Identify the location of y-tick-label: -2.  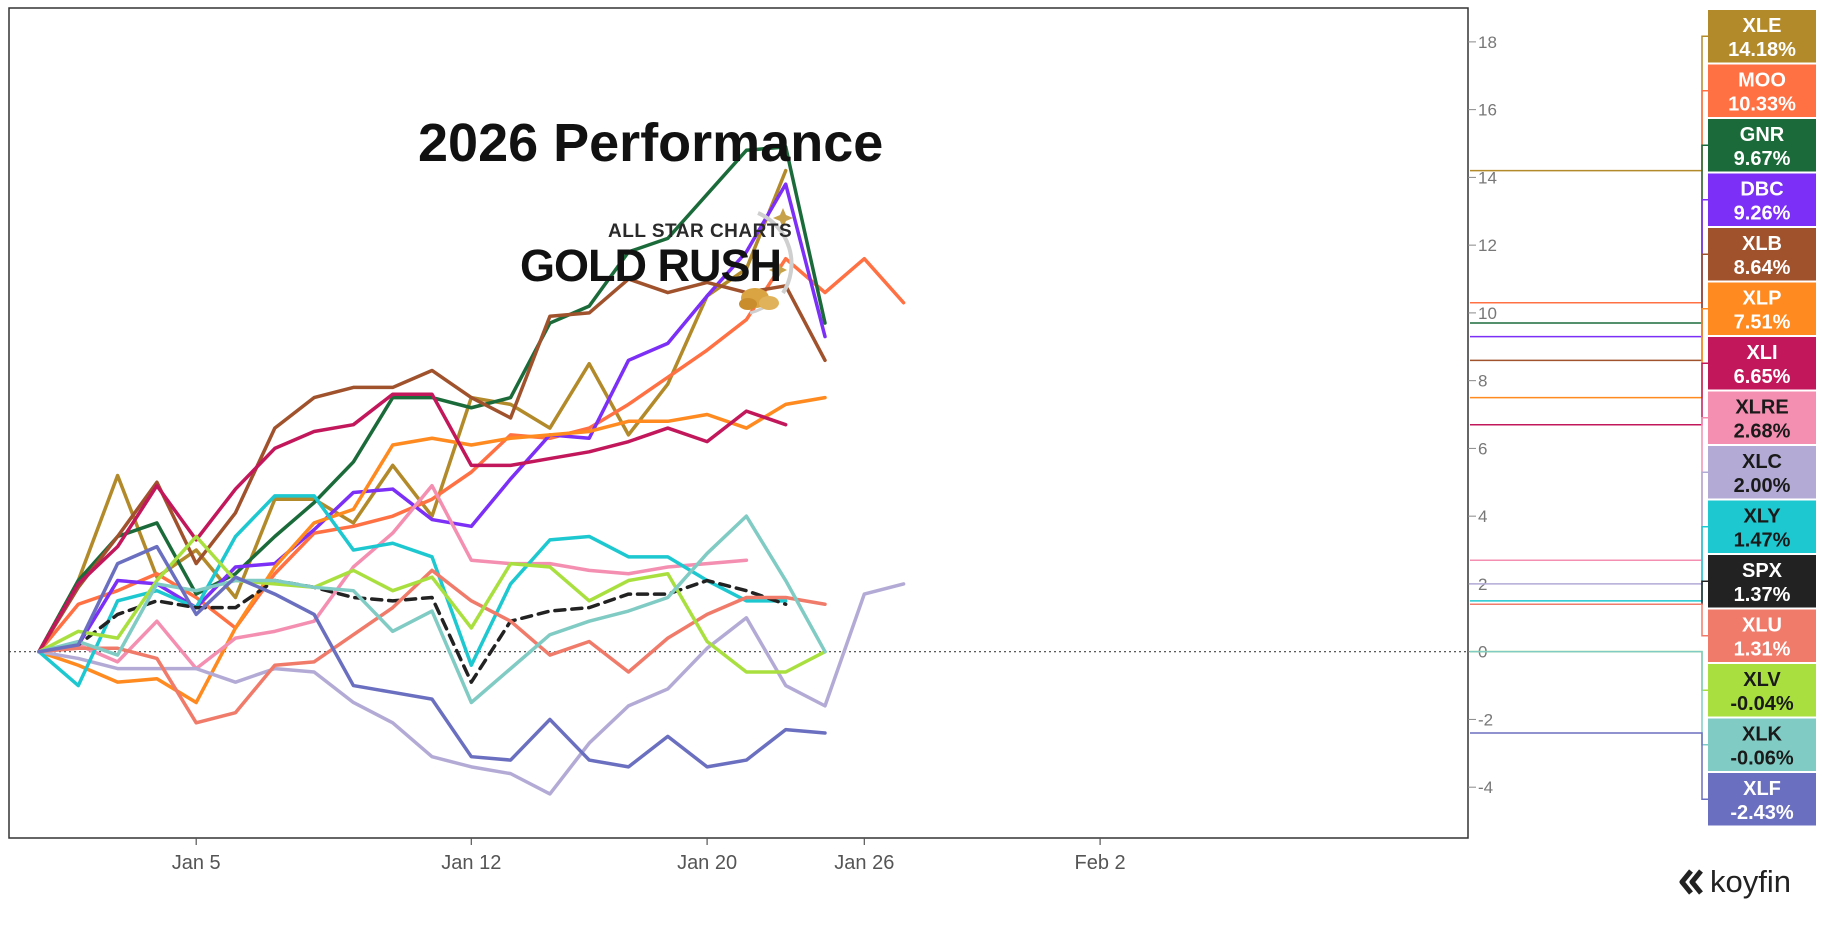
(1485, 719).